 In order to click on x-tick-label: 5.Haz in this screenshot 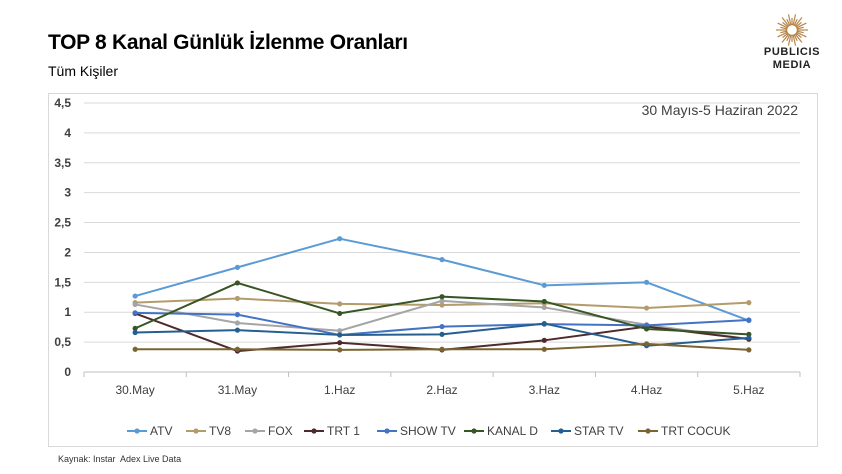, I will do `click(748, 390)`.